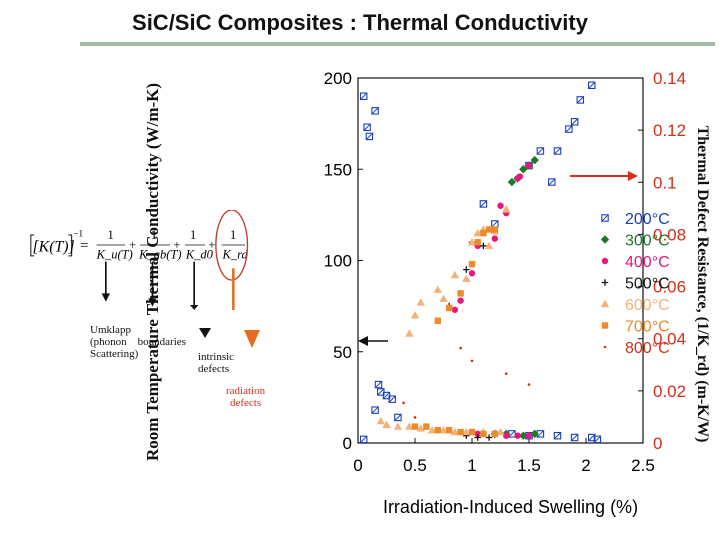 The width and height of the screenshot is (720, 540). Describe the element at coordinates (161, 342) in the screenshot. I see `boundaries-label: boundaries` at that location.